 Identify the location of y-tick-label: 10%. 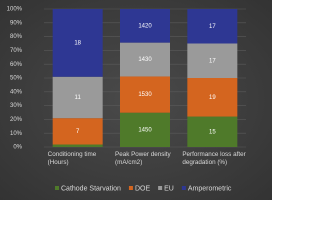
(16, 134).